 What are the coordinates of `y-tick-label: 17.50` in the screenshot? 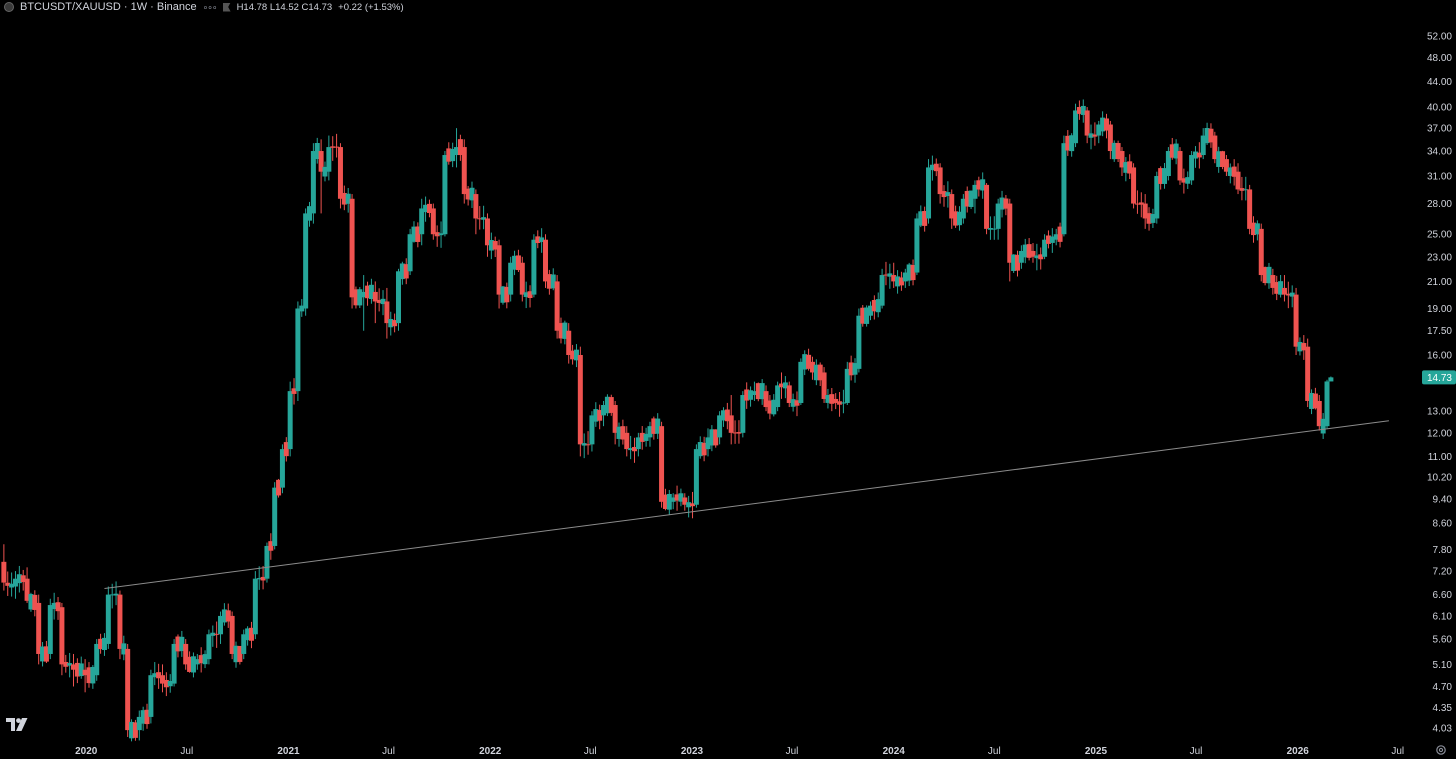 It's located at (1439, 331).